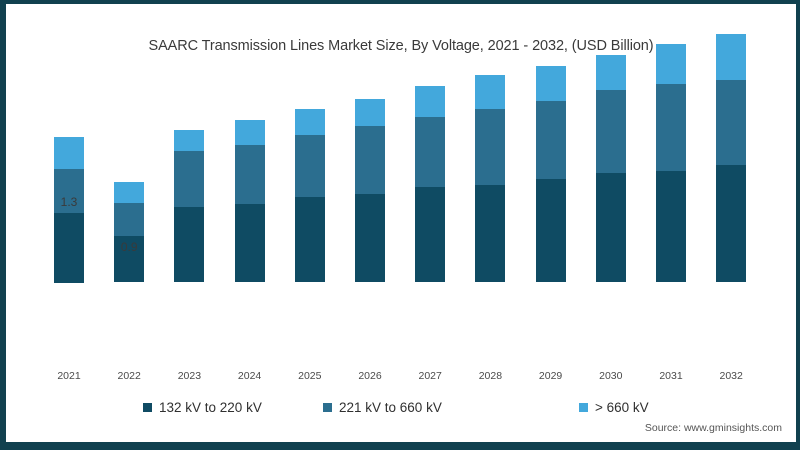  Describe the element at coordinates (327, 407) in the screenshot. I see `legend-swatch-221kv-to-660kv` at that location.